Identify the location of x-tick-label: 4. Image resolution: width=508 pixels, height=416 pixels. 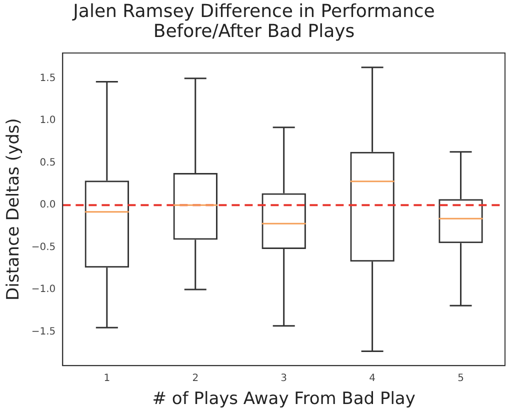
(372, 378).